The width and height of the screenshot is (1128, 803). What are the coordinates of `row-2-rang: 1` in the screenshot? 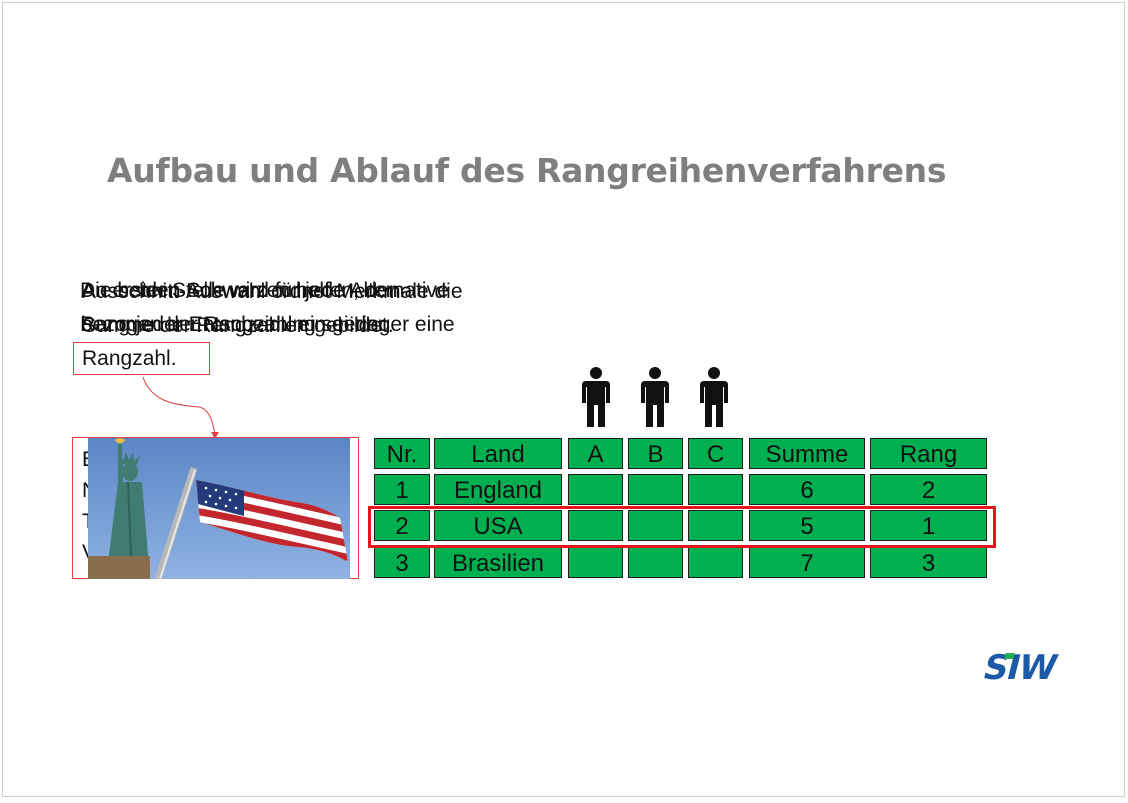 It's located at (928, 525).